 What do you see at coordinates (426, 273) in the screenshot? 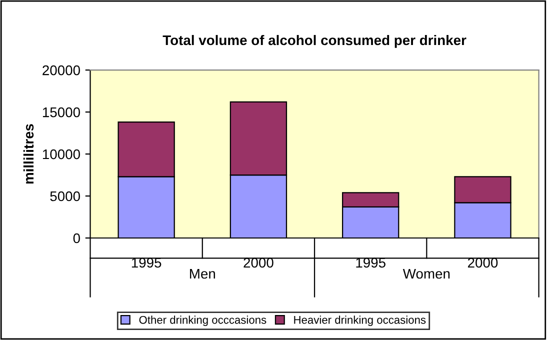
I see `text: Women` at bounding box center [426, 273].